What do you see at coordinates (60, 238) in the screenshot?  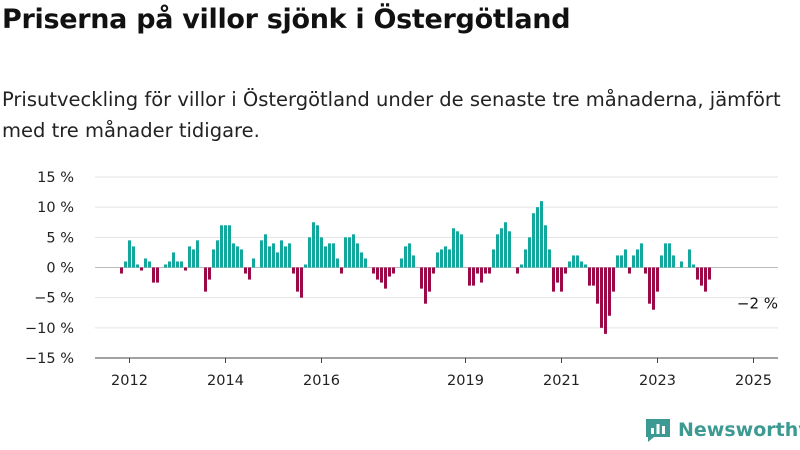 I see `y-tick-label: 5 %` at bounding box center [60, 238].